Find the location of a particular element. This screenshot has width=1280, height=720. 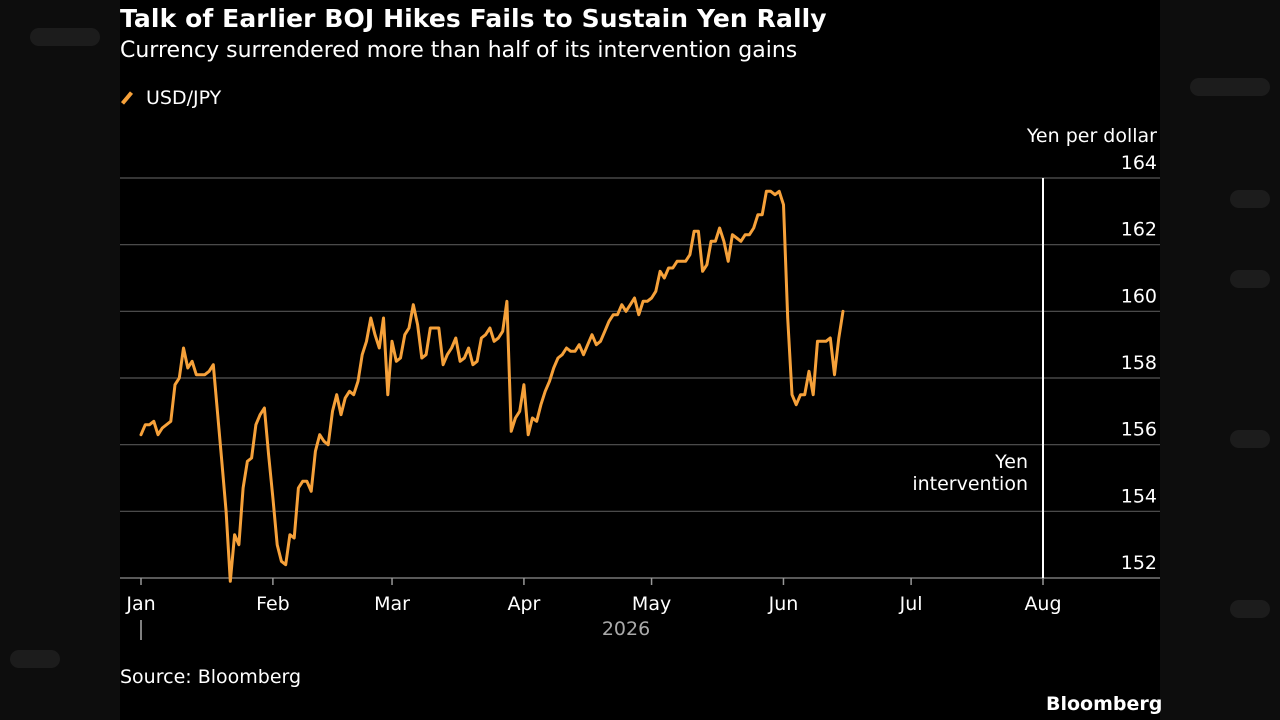

y-tick-label-162: 162 is located at coordinates (1139, 230).